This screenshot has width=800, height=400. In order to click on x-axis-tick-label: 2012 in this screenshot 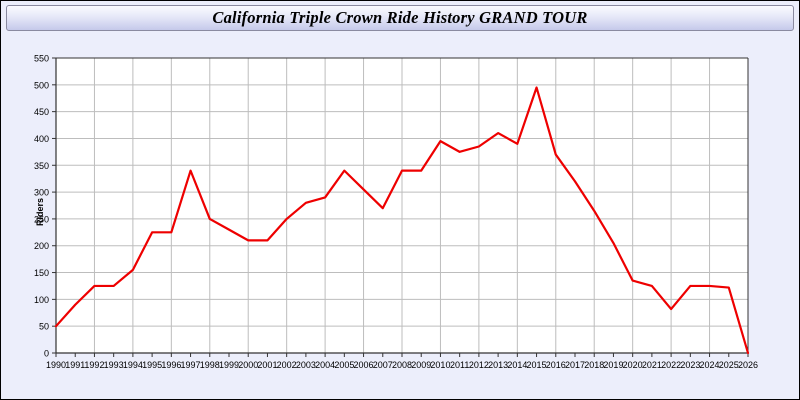, I will do `click(479, 365)`.